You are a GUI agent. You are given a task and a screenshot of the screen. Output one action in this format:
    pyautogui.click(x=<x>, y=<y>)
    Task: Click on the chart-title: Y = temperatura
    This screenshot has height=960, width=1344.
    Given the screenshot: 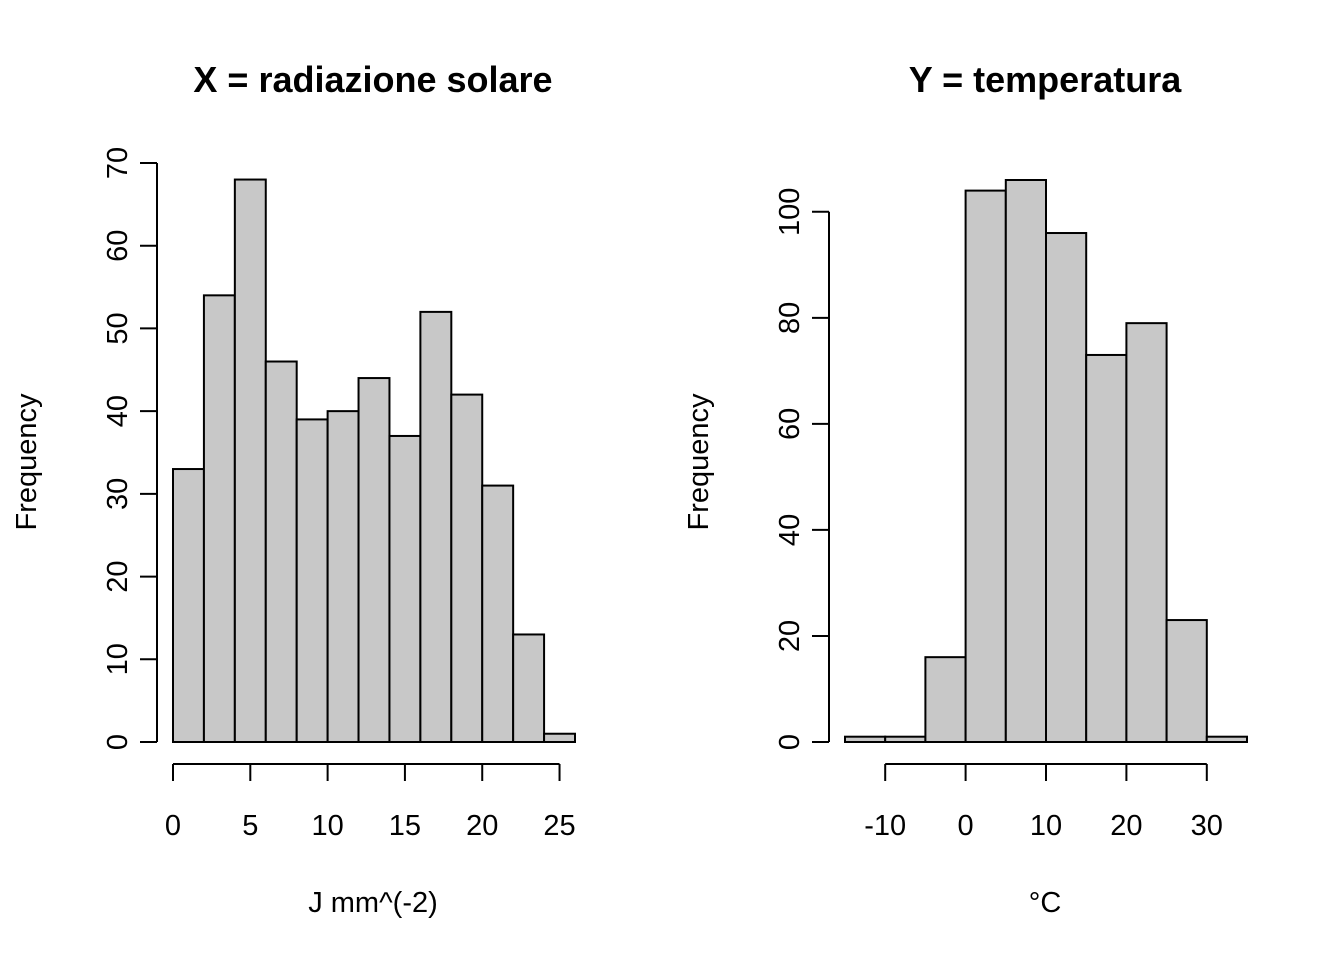 What is the action you would take?
    pyautogui.click(x=1045, y=79)
    